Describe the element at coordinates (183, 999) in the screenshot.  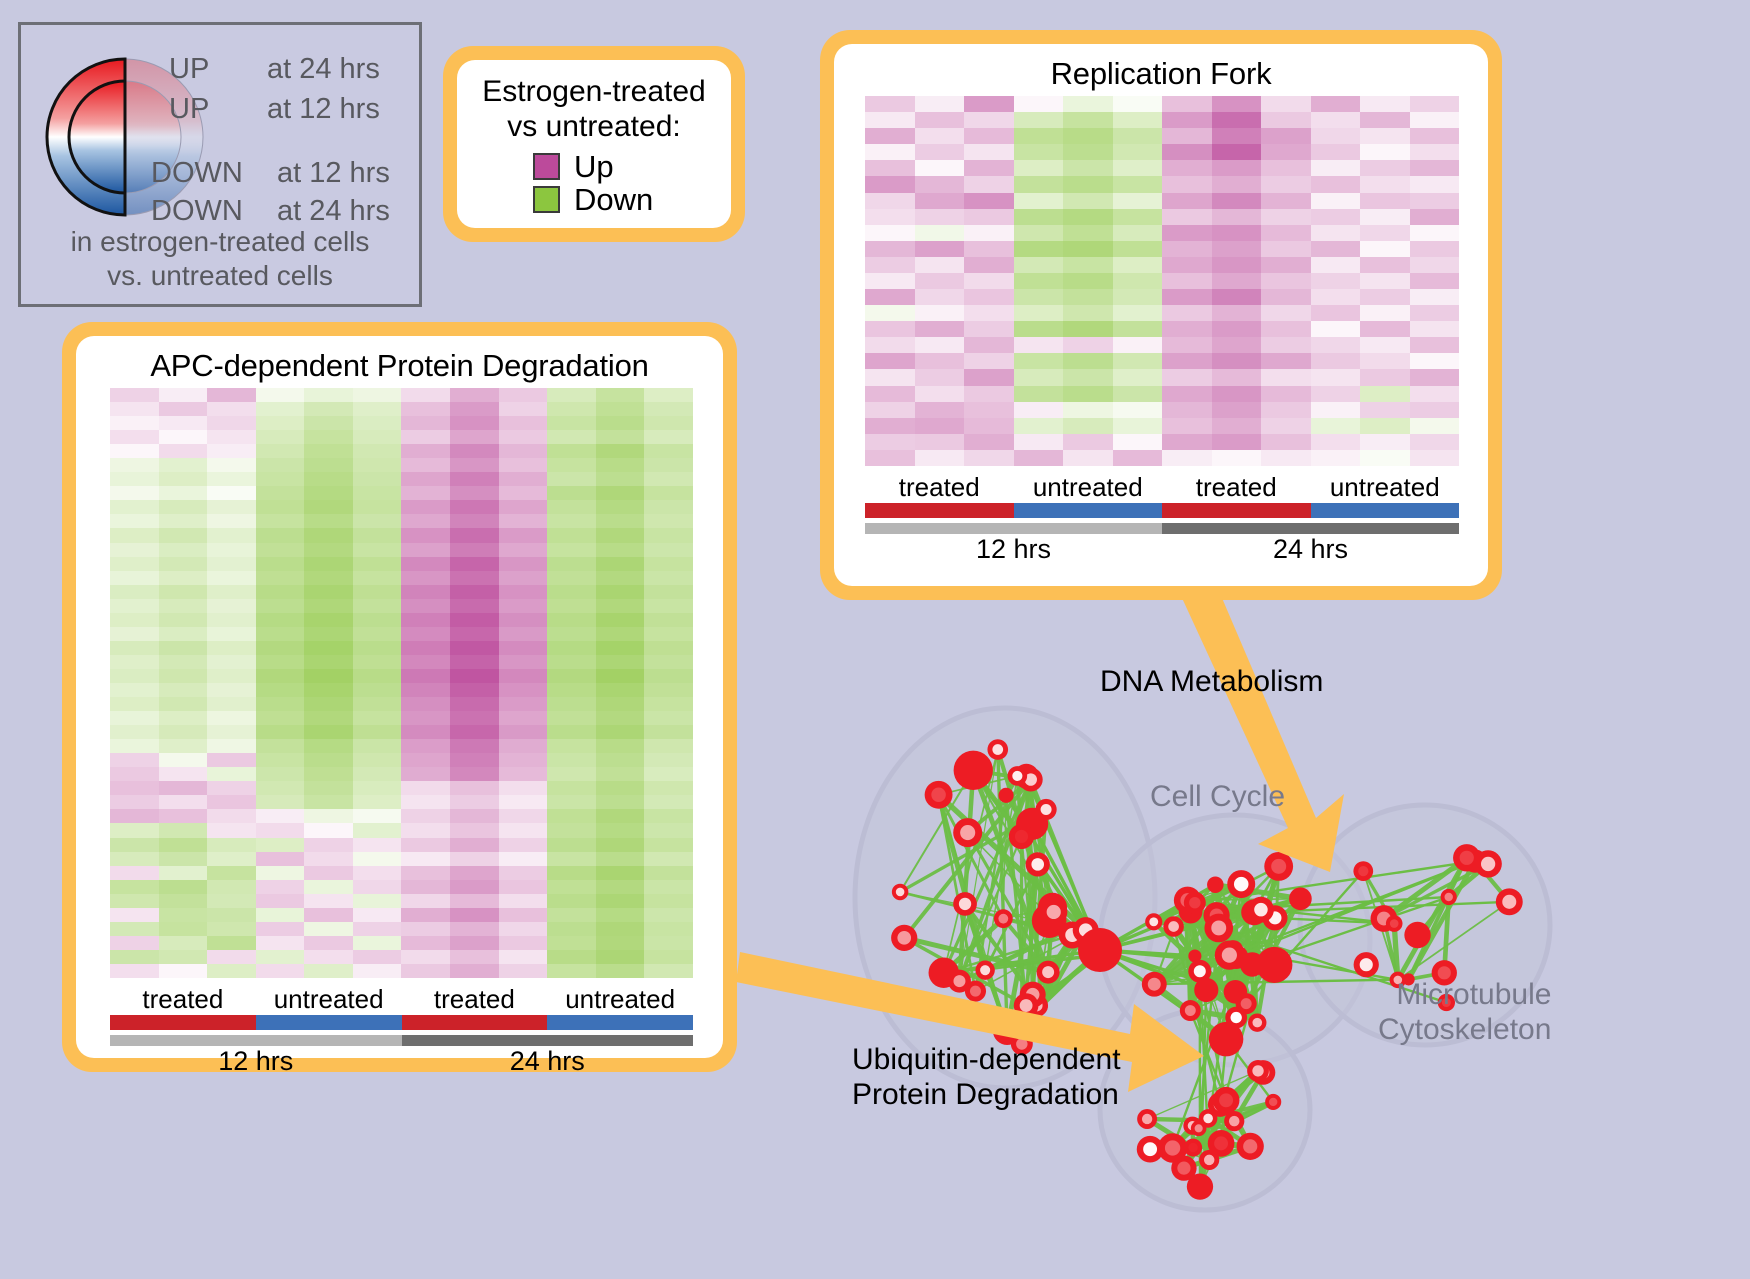
I see `condition-label-0: treated` at that location.